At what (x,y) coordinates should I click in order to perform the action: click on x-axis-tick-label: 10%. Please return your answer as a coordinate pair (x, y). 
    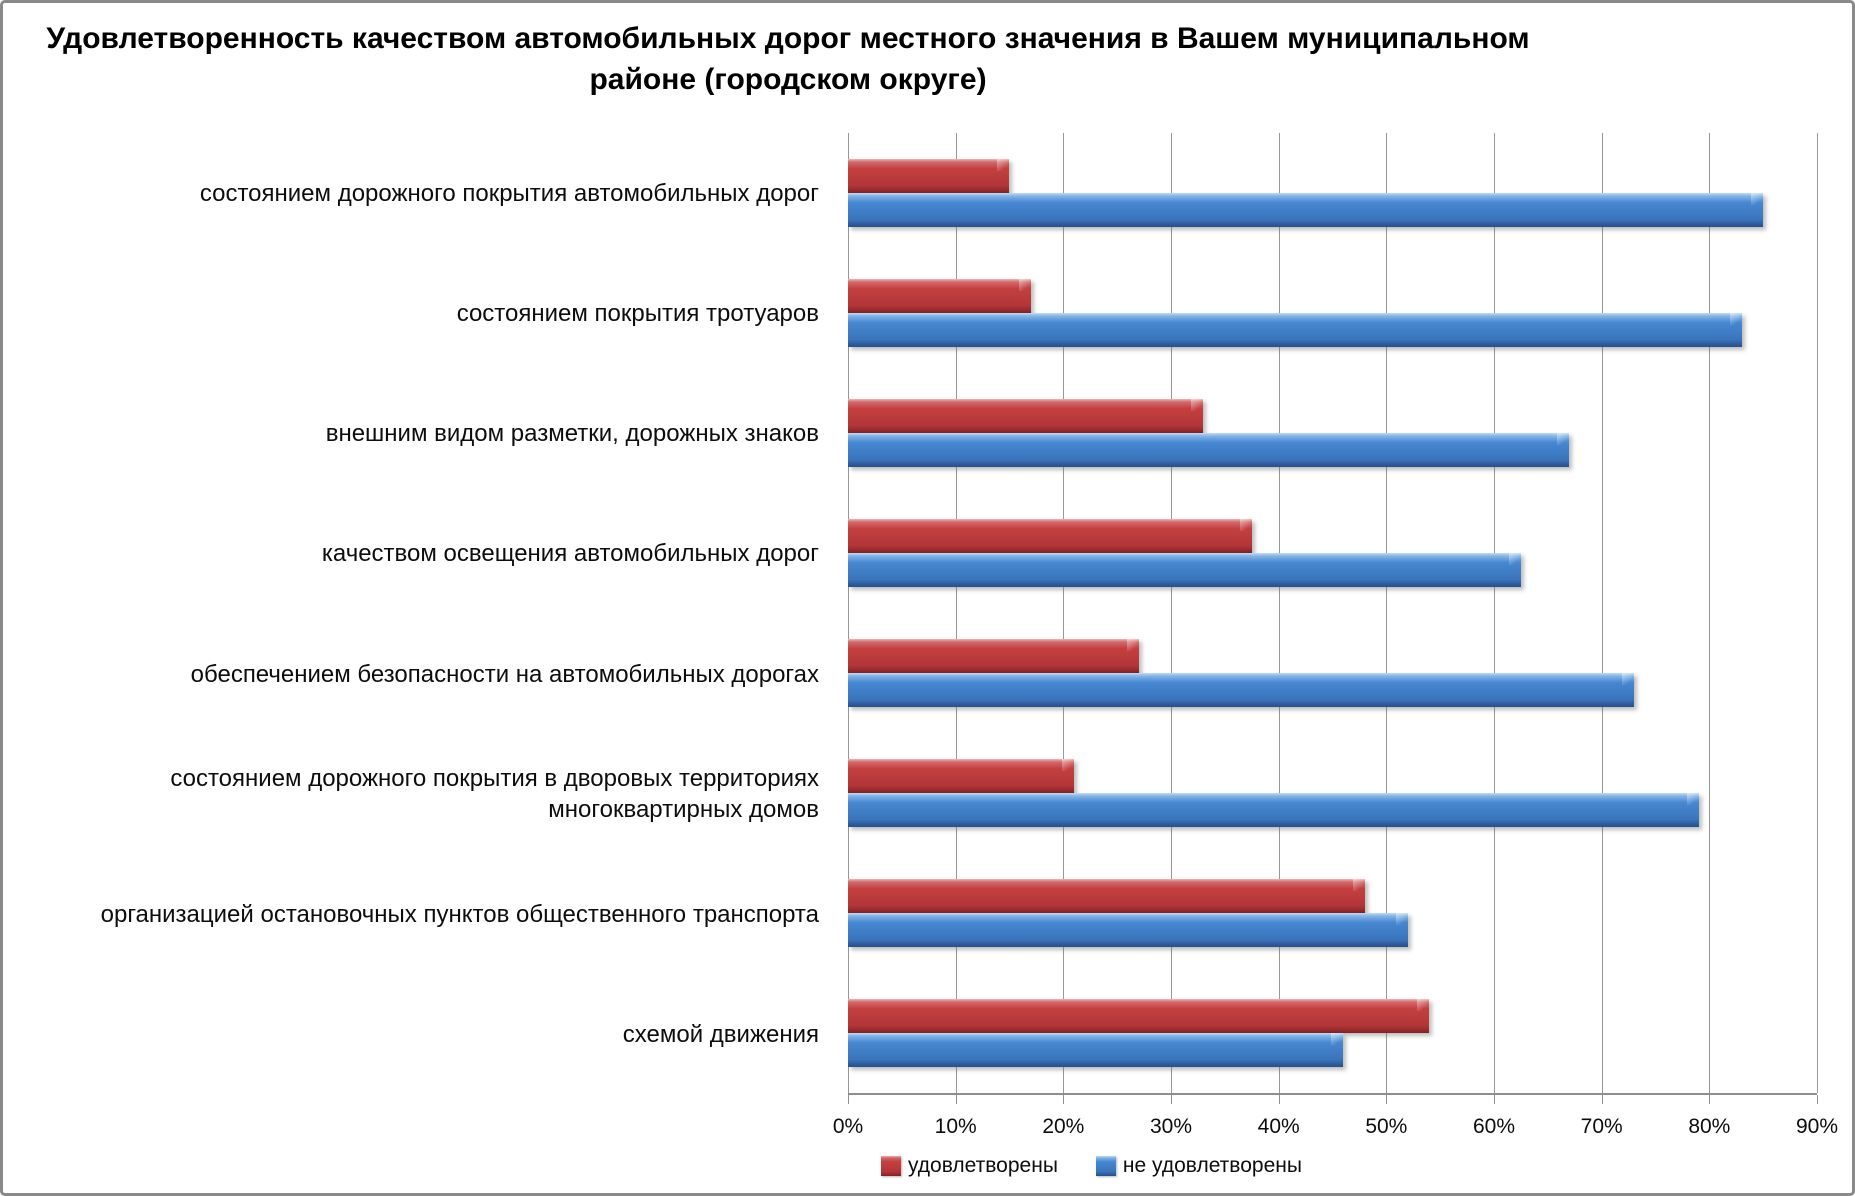
    Looking at the image, I should click on (955, 1126).